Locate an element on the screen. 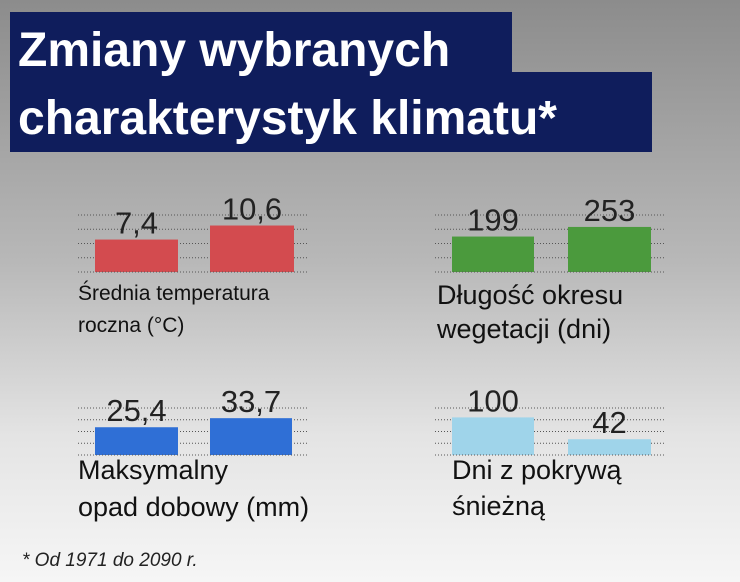 The height and width of the screenshot is (582, 740). chart-label: roczna (°C) is located at coordinates (131, 325).